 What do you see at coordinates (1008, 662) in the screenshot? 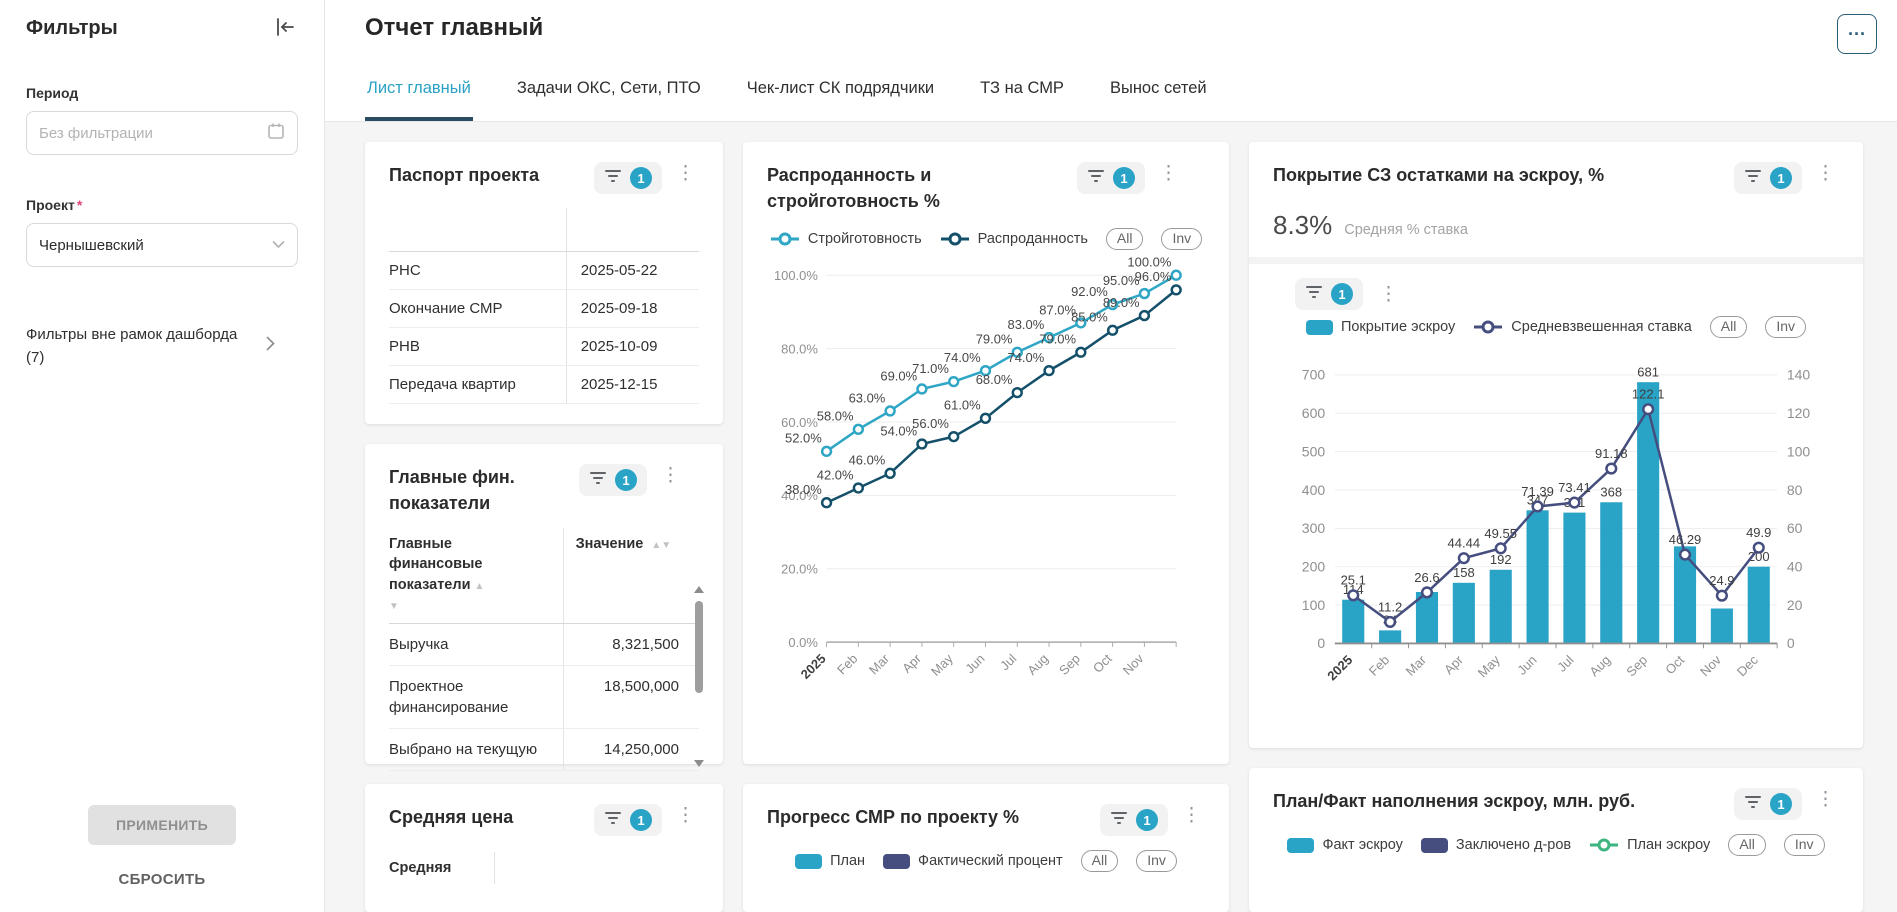
I see `svg-text: Jul` at bounding box center [1008, 662].